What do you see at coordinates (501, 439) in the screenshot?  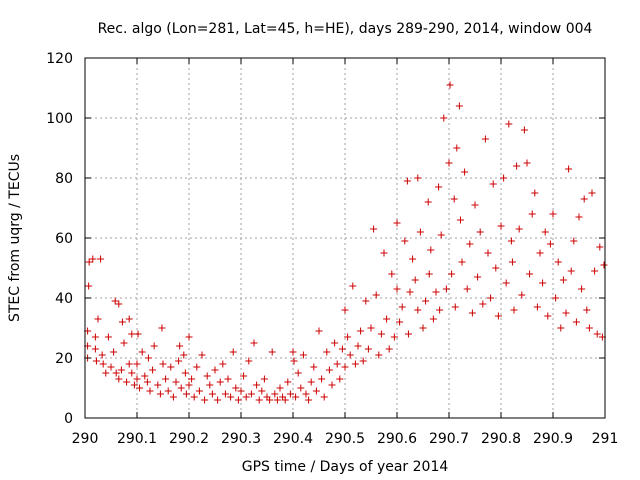 I see `x-tick-label: 290.8` at bounding box center [501, 439].